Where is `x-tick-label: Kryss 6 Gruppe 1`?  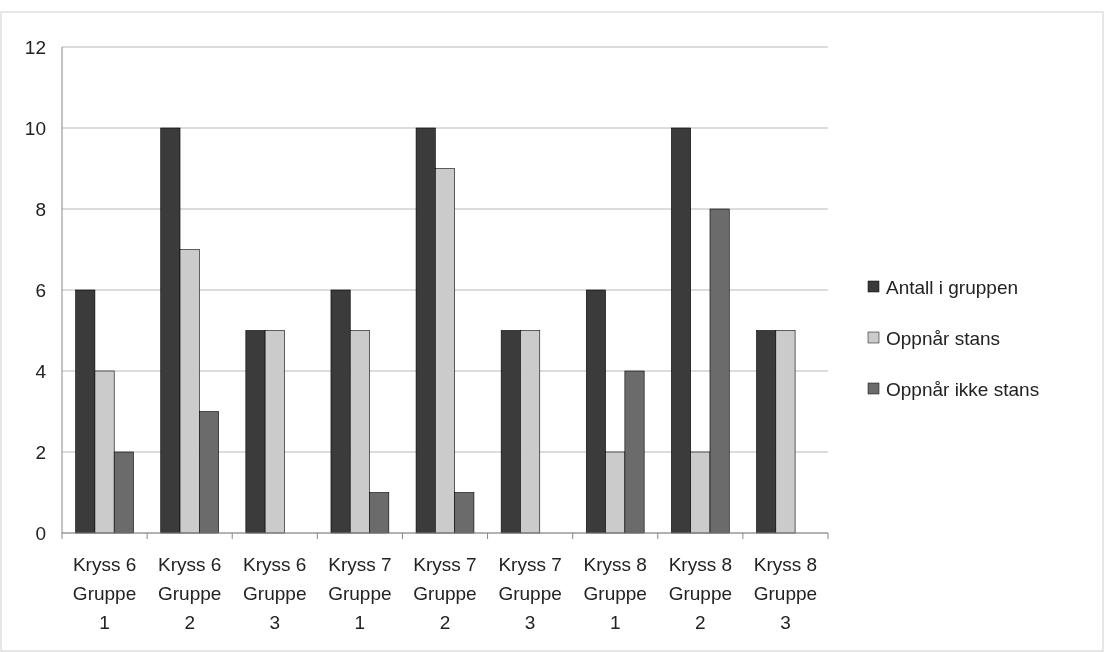
x-tick-label: Kryss 6 Gruppe 1 is located at coordinates (104, 593).